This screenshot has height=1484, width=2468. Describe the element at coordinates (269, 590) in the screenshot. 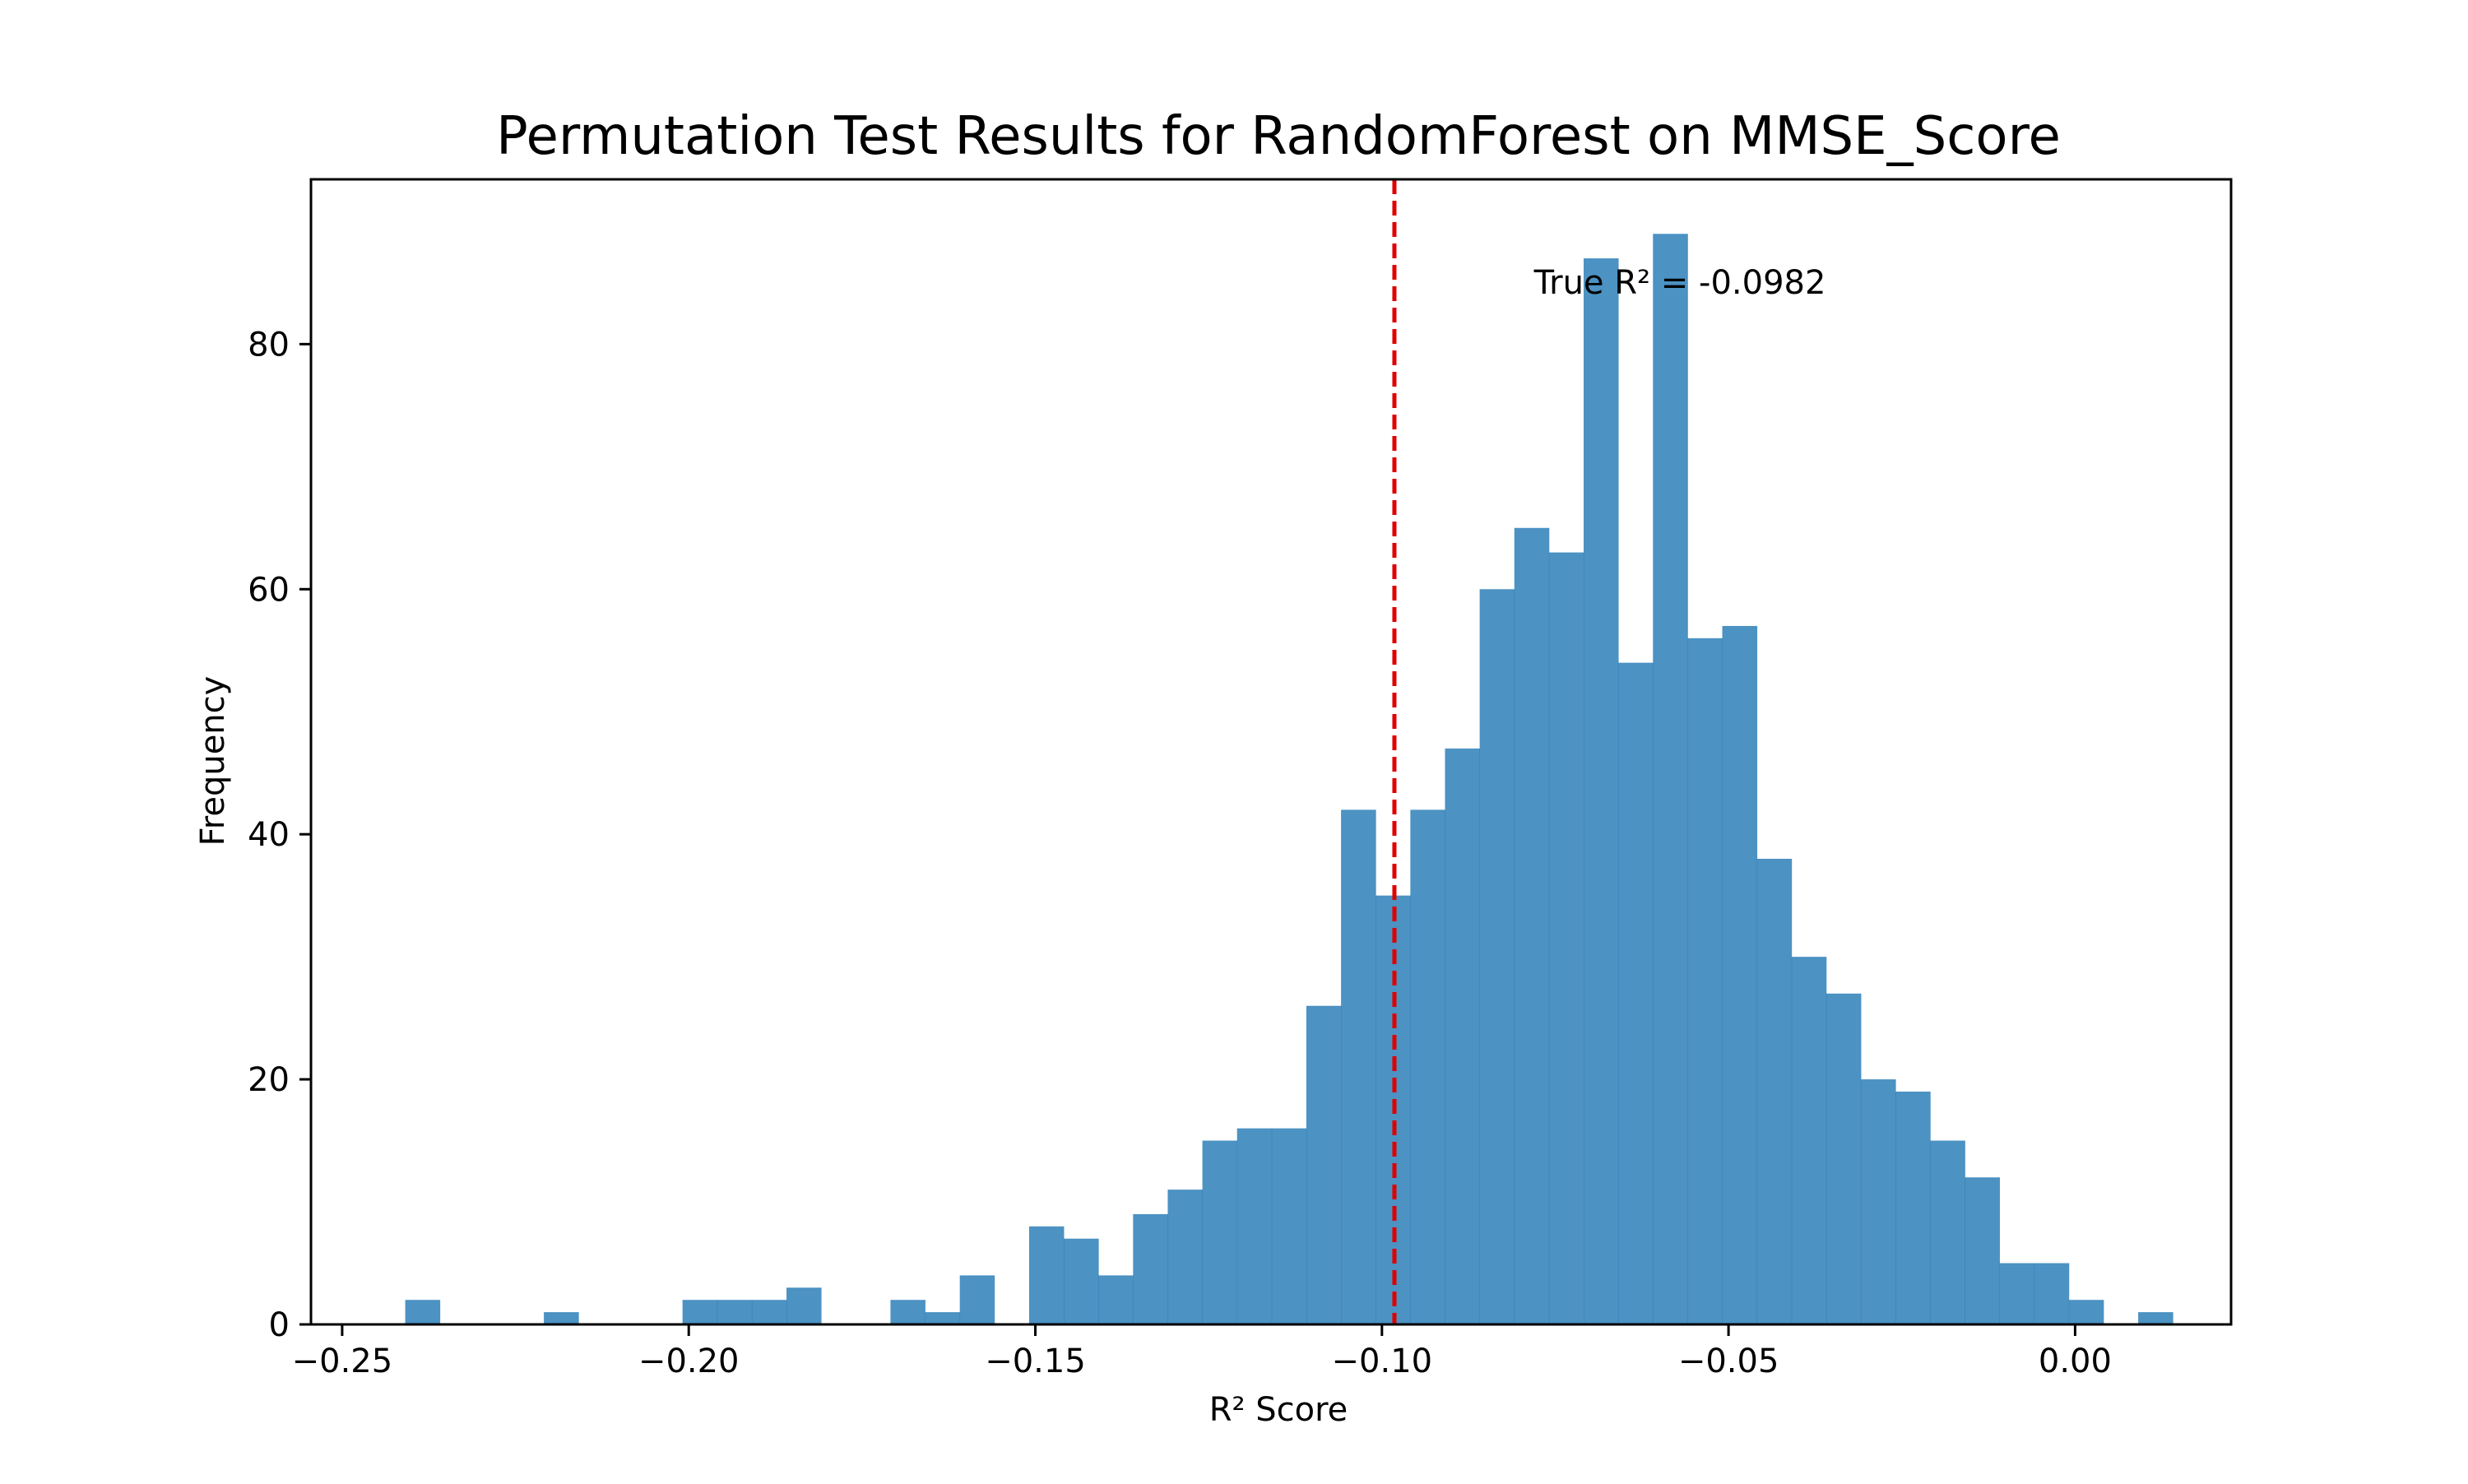

I see `y-tick-label: 60` at that location.